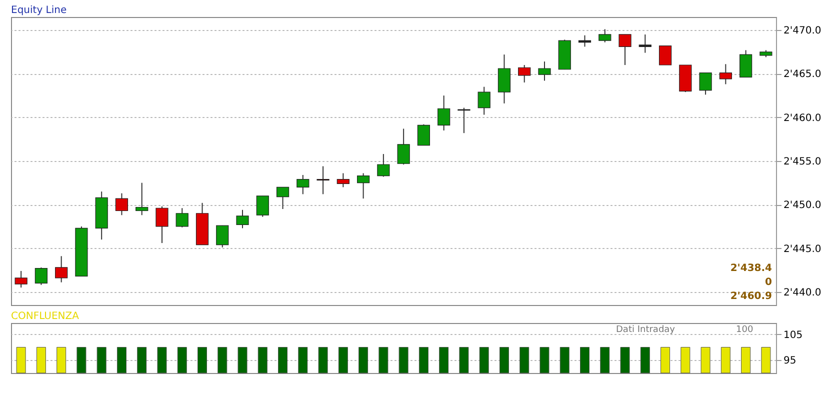 This screenshot has height=420, width=840. I want to click on y-tick-label: 2'460.0, so click(803, 118).